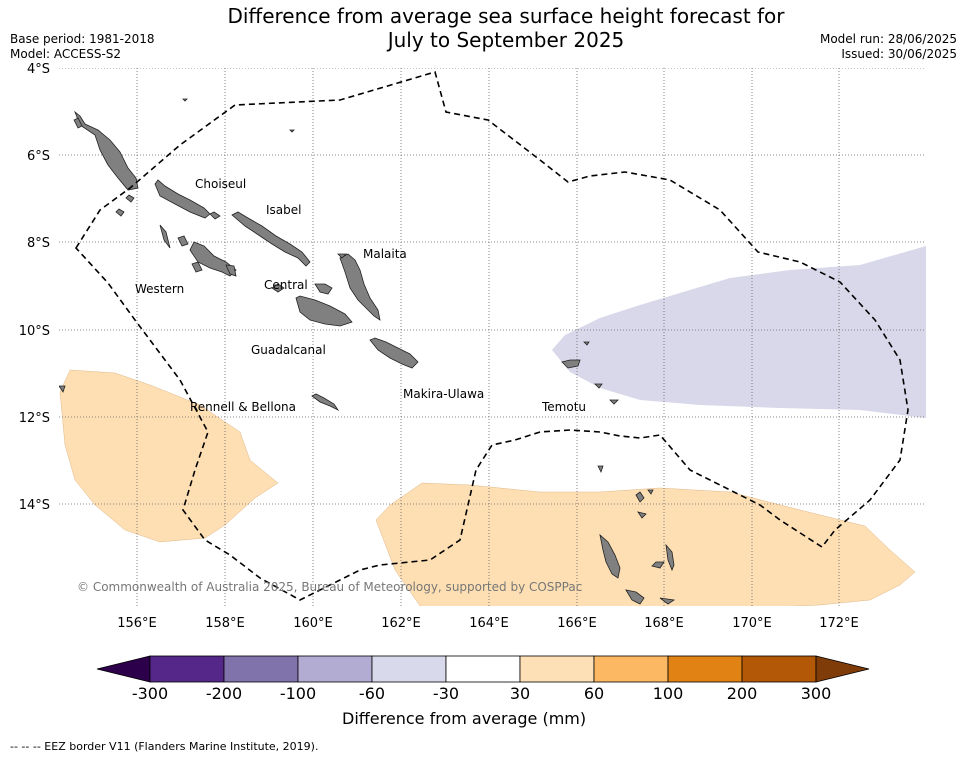  What do you see at coordinates (464, 718) in the screenshot?
I see `colorbar-label: Difference from average (mm)` at bounding box center [464, 718].